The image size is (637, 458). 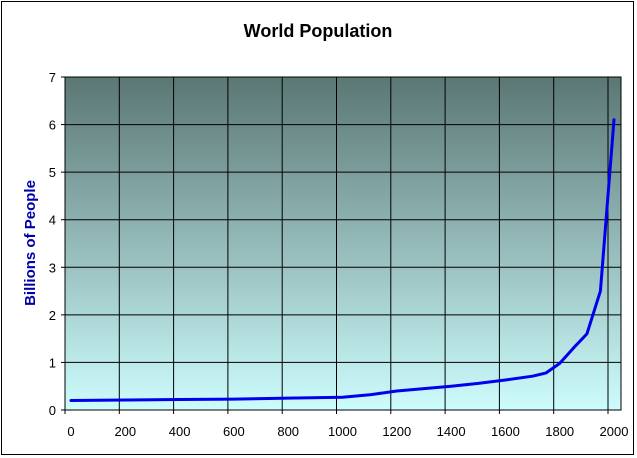 I want to click on y-axis-ticks: 0 1 2 3 4 5 6 7, so click(x=57, y=244).